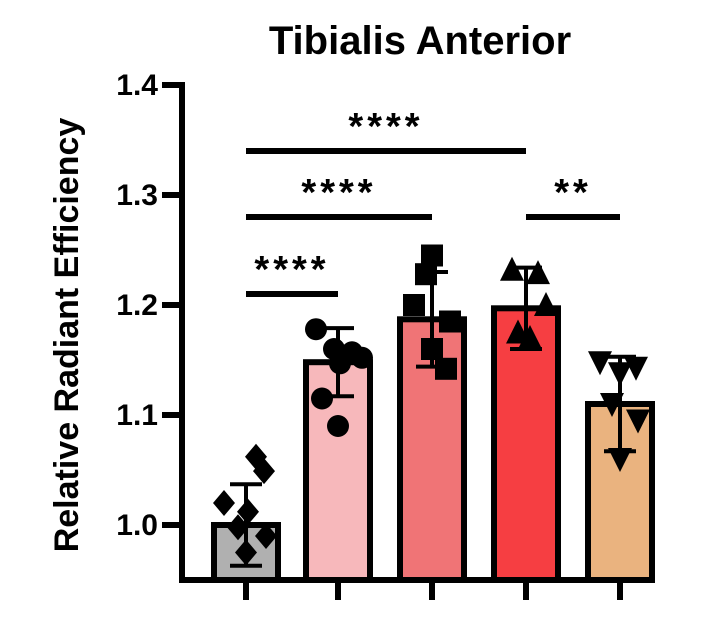  What do you see at coordinates (137, 195) in the screenshot?
I see `y-tick-label-4: 1.3` at bounding box center [137, 195].